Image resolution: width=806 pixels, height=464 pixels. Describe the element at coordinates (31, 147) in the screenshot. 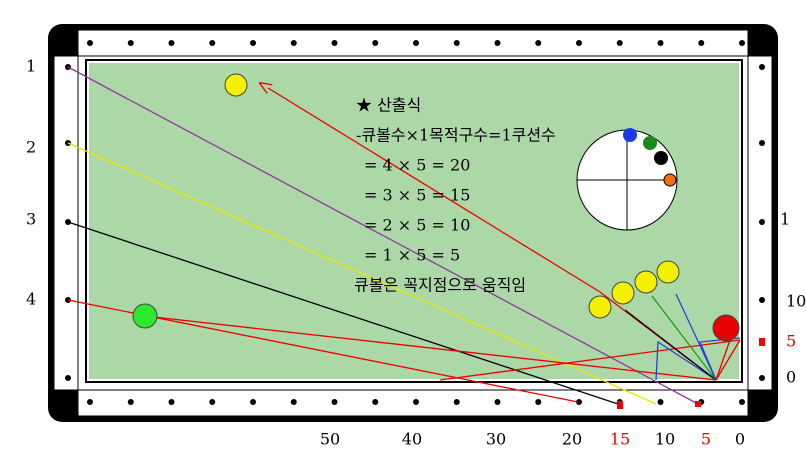

I see `left-label: 2` at that location.